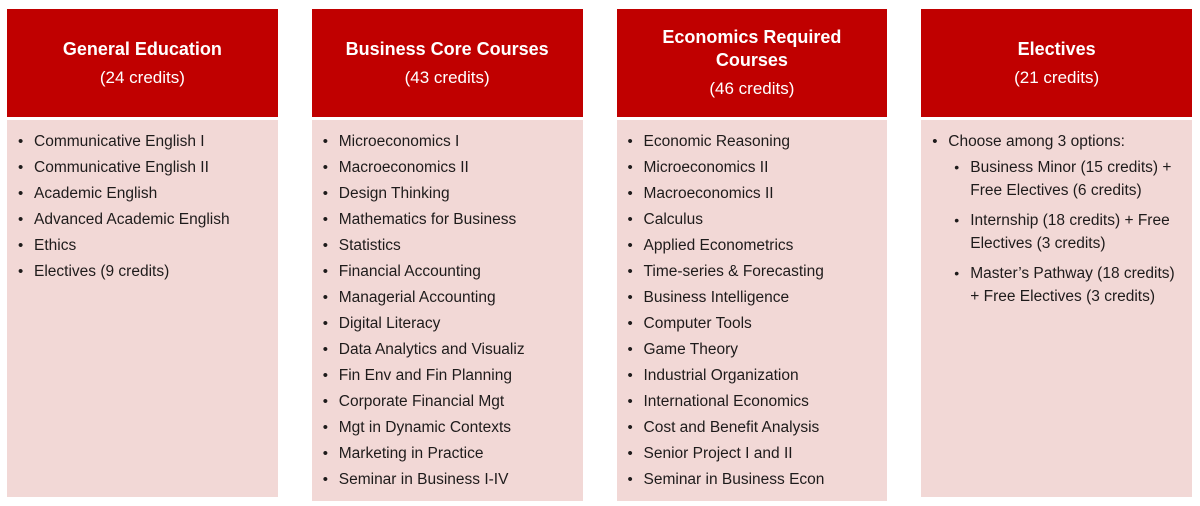 The height and width of the screenshot is (506, 1200). What do you see at coordinates (399, 141) in the screenshot?
I see `course-label: Microeconomics I` at bounding box center [399, 141].